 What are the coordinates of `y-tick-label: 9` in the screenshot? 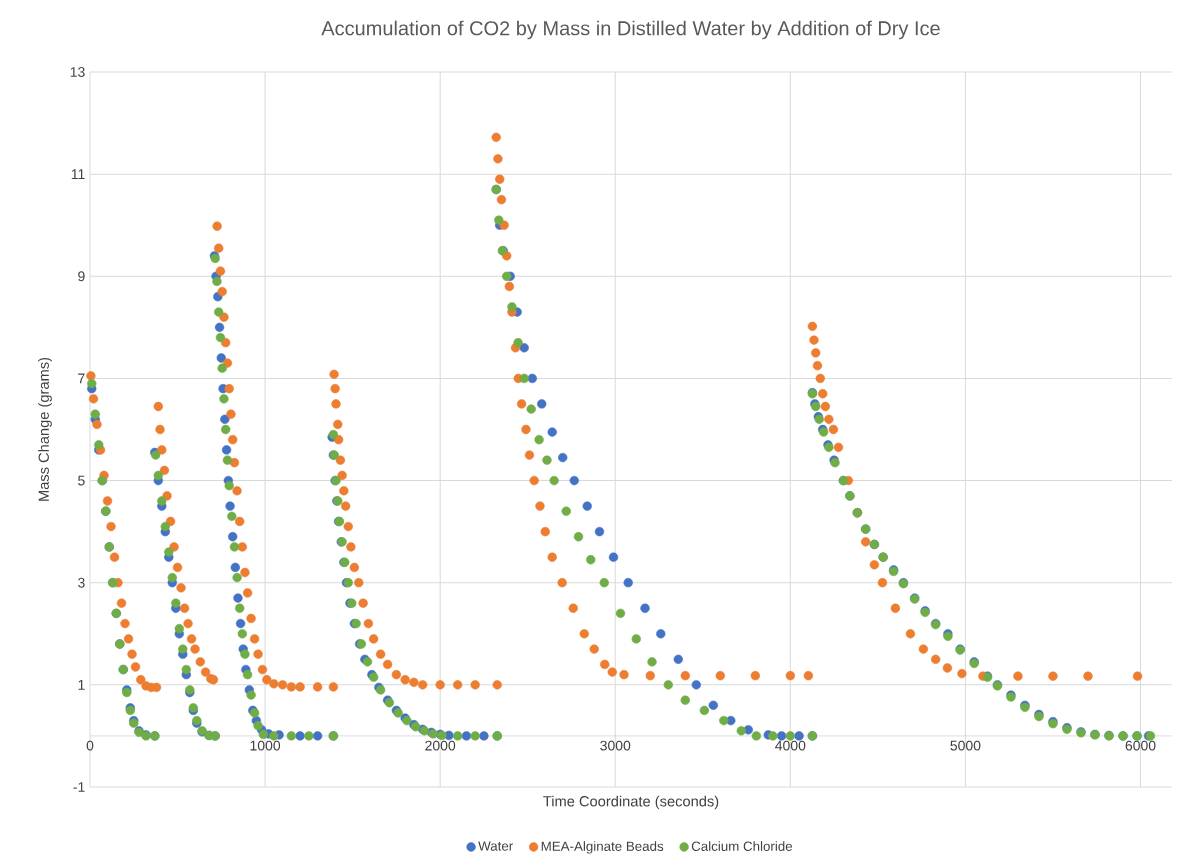 It's located at (81, 276).